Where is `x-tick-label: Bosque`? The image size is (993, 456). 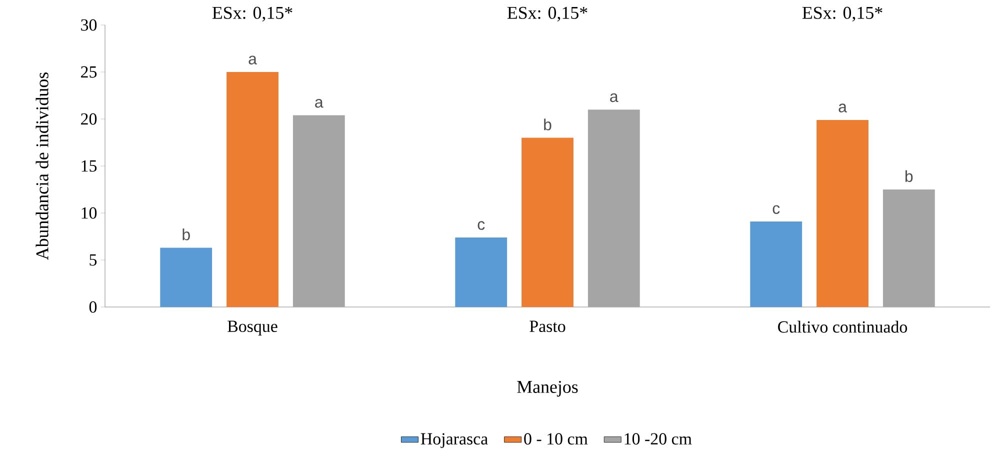
x-tick-label: Bosque is located at coordinates (253, 328).